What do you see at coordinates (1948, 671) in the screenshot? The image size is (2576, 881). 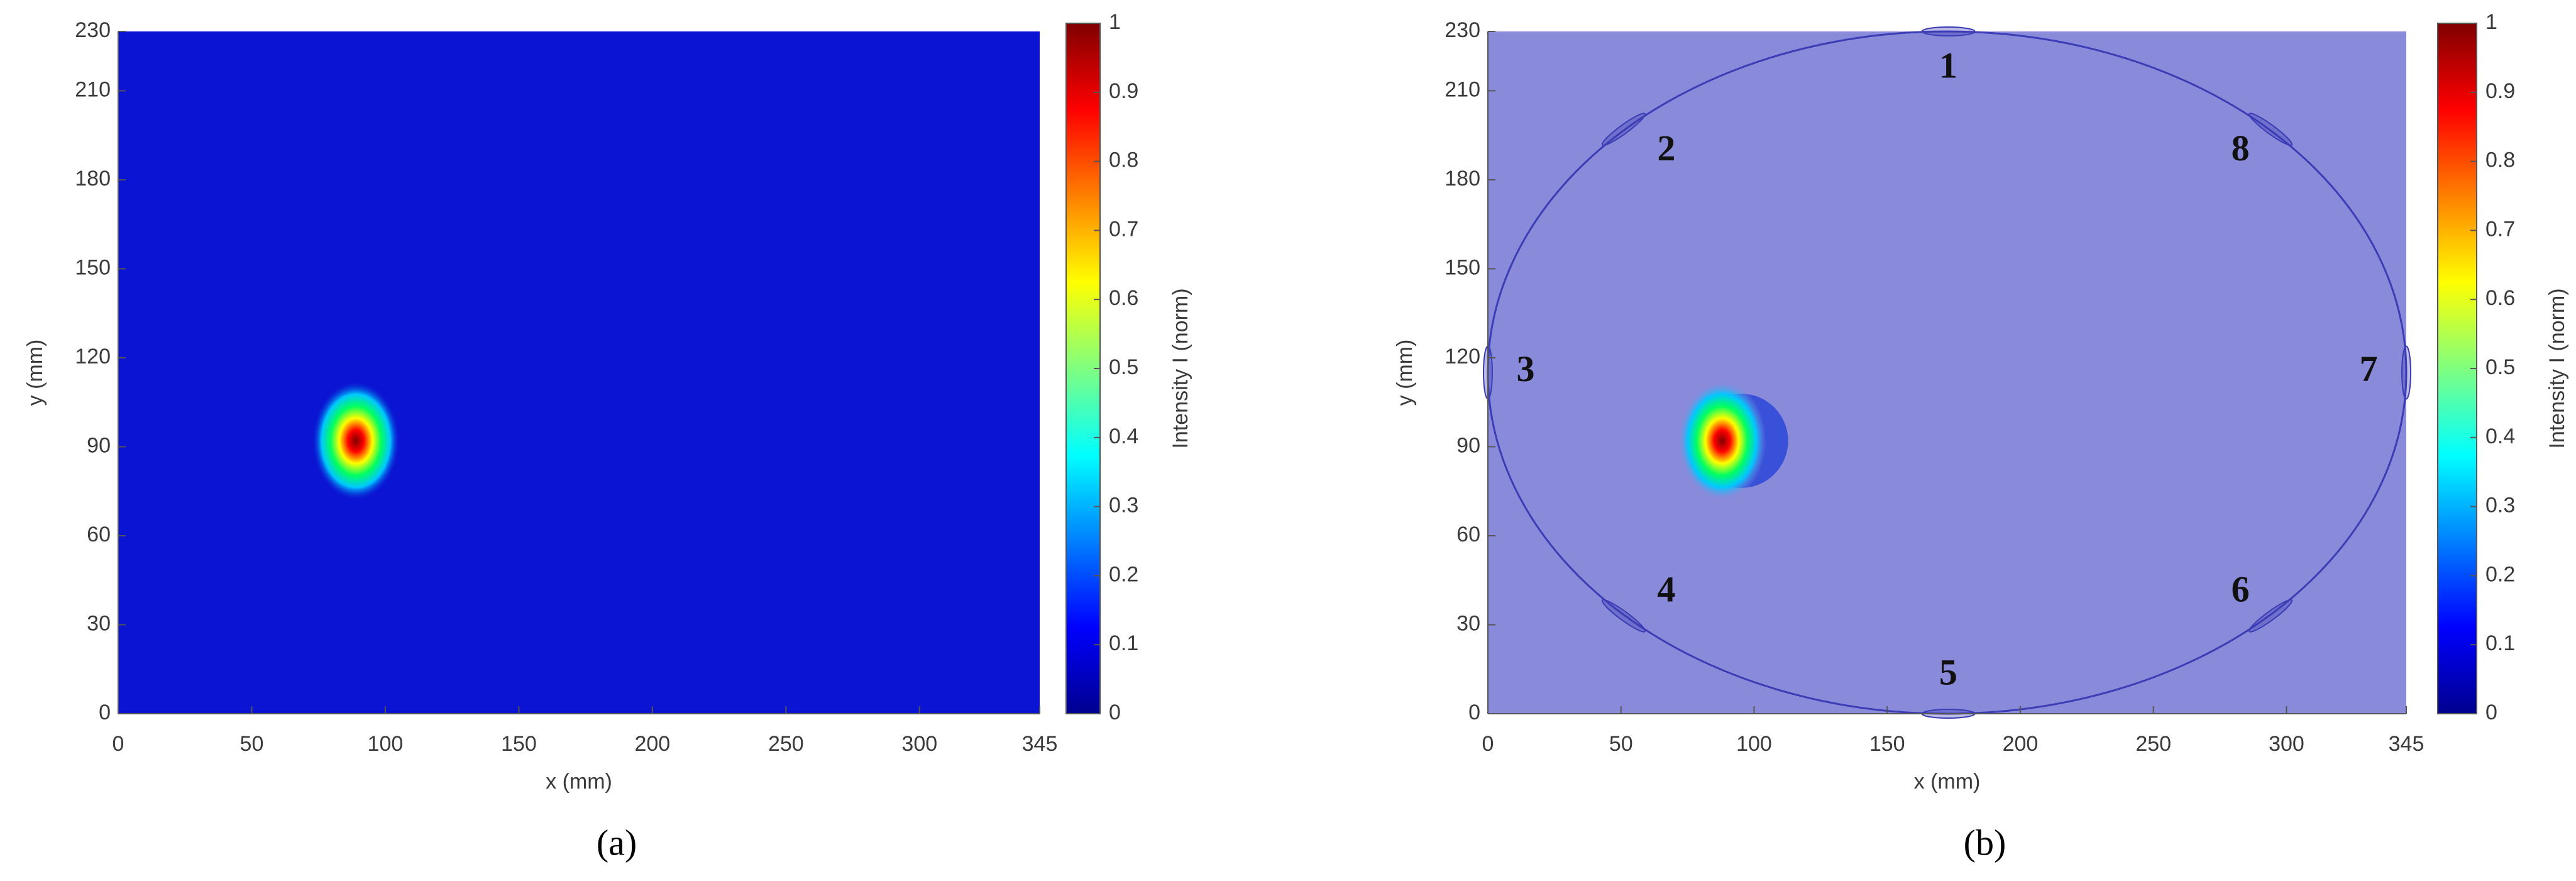 I see `sensor-label: 5` at bounding box center [1948, 671].